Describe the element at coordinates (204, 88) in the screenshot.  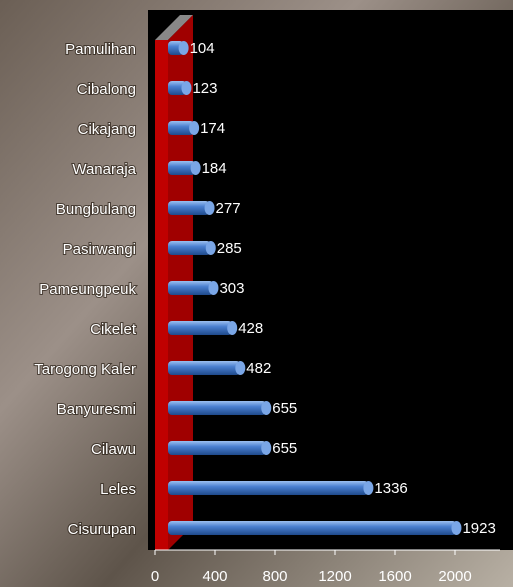
I see `value-label: 123` at that location.